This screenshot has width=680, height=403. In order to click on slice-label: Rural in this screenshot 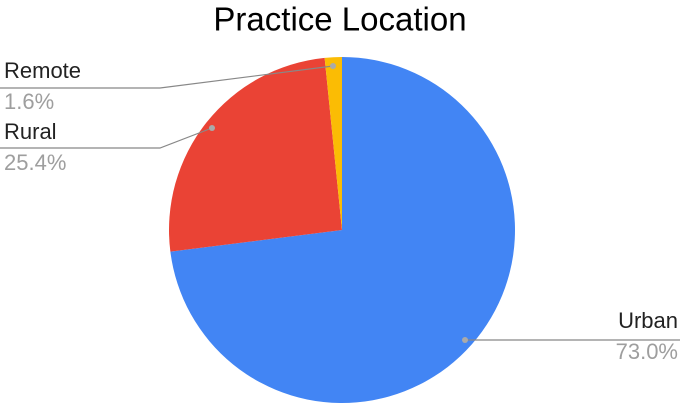, I will do `click(30, 131)`.